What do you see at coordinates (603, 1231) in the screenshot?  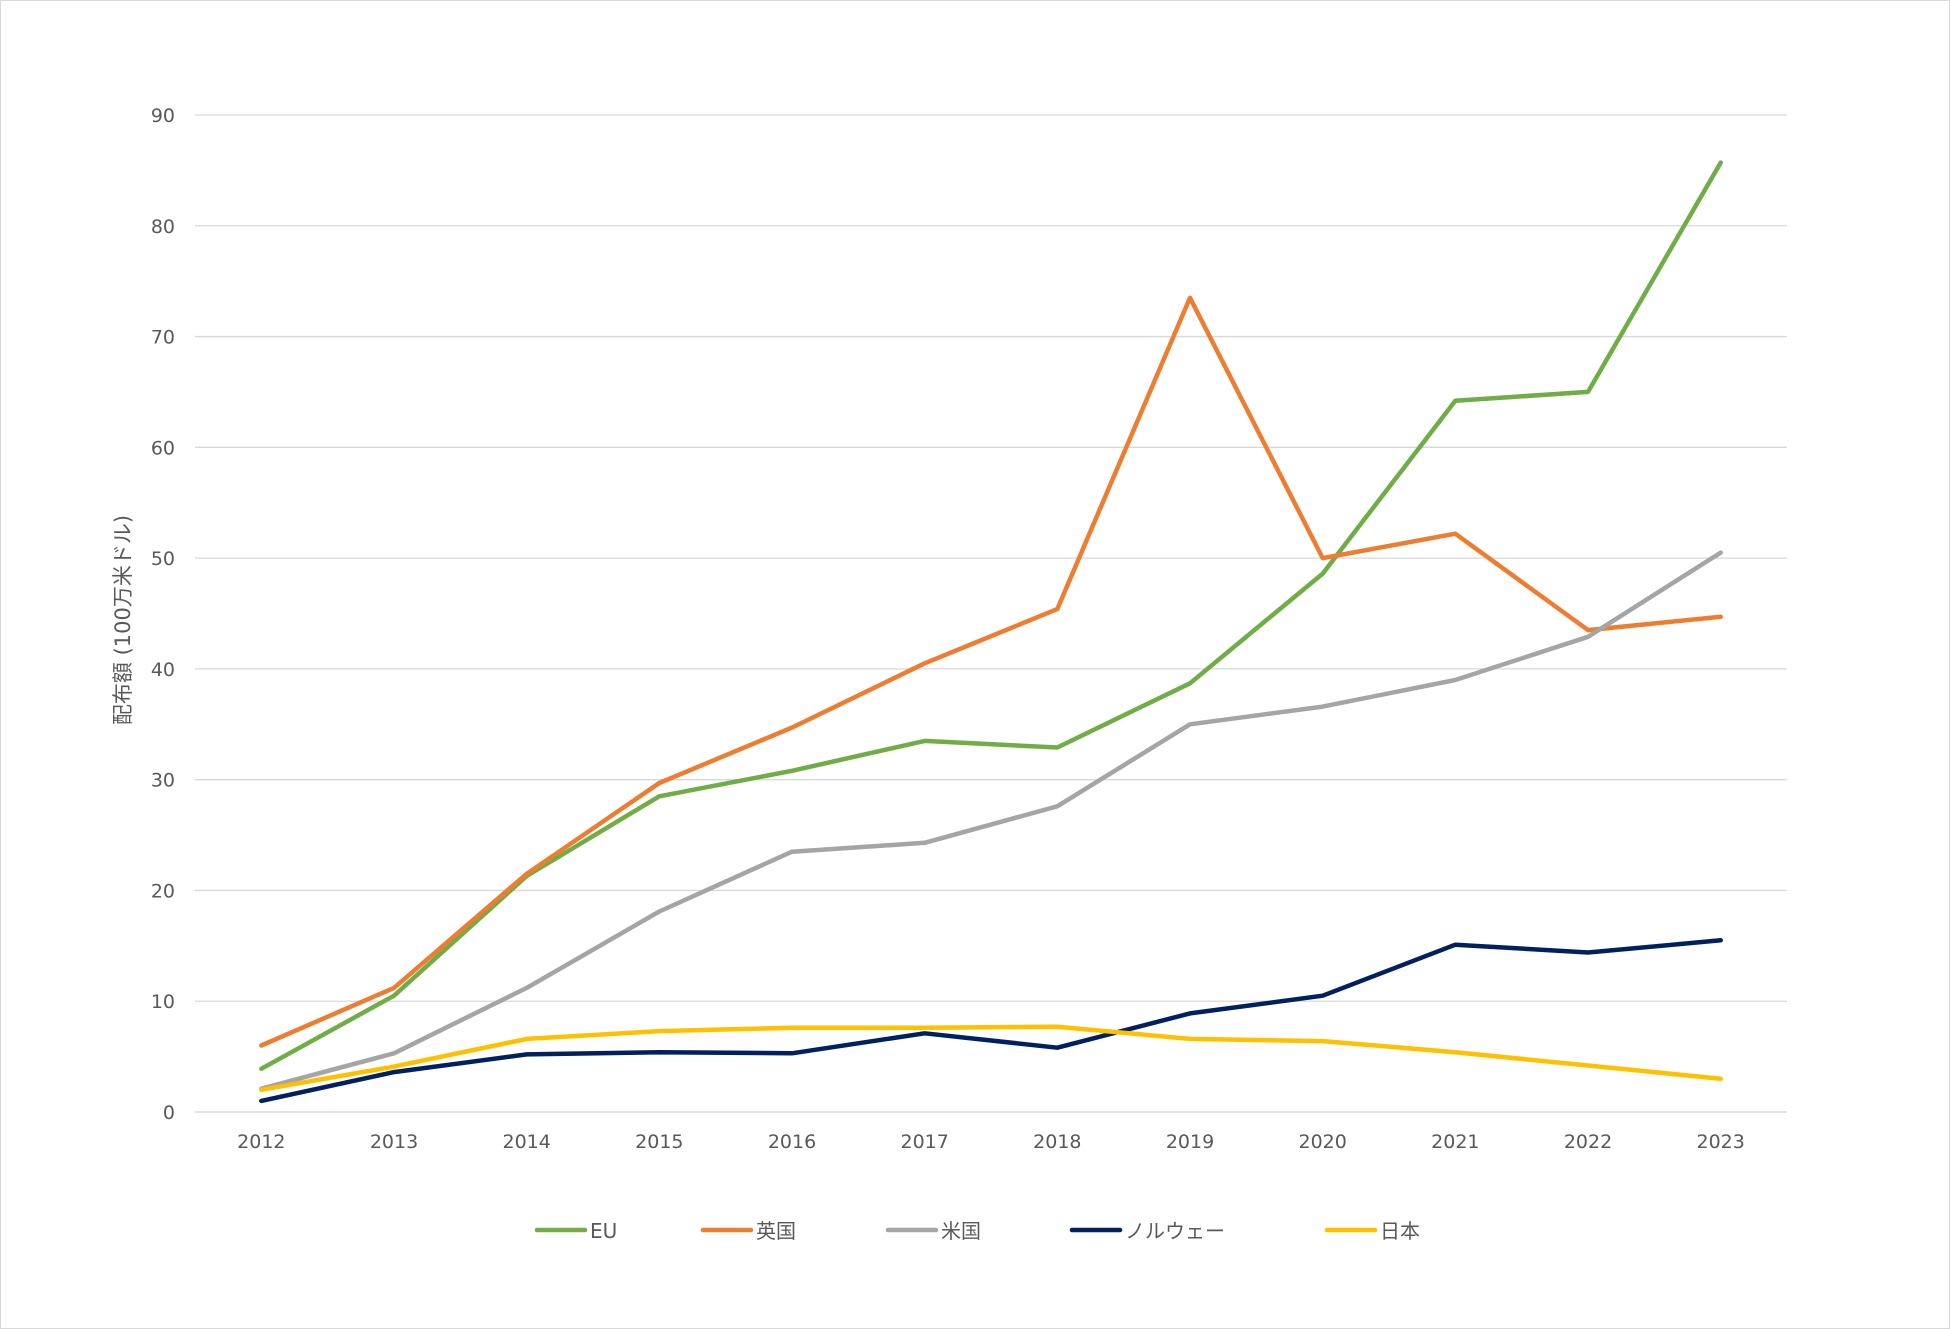 I see `legend-label-0: EU` at bounding box center [603, 1231].